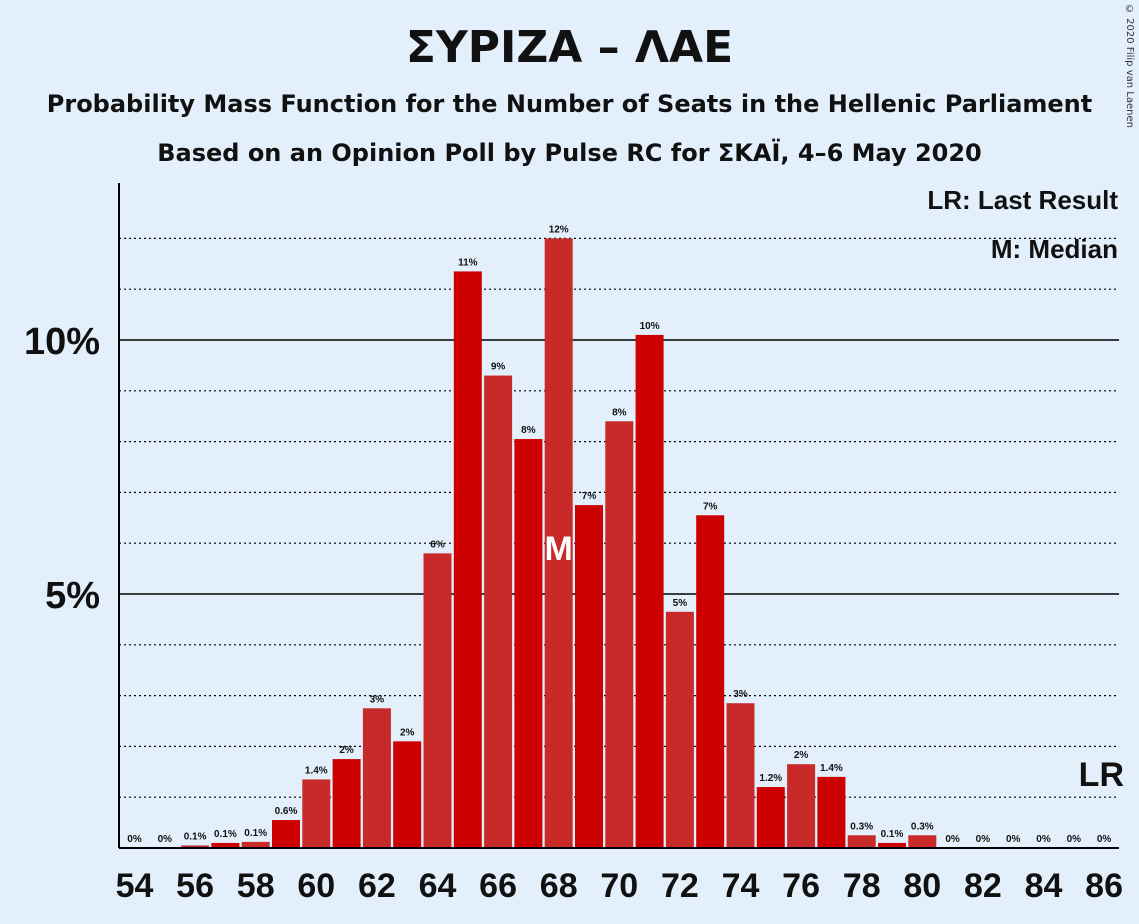 Image resolution: width=1139 pixels, height=924 pixels. I want to click on legend-median: M: Median, so click(1054, 249).